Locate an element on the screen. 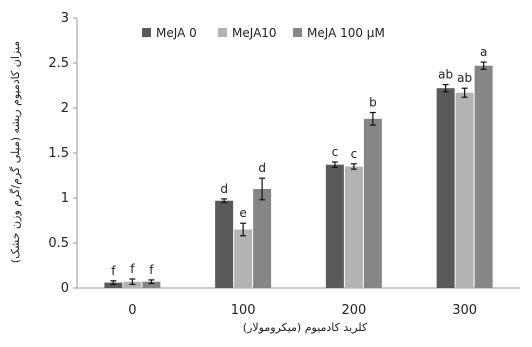 The width and height of the screenshot is (532, 347). legend-label: MeJA 100 μM is located at coordinates (346, 33).